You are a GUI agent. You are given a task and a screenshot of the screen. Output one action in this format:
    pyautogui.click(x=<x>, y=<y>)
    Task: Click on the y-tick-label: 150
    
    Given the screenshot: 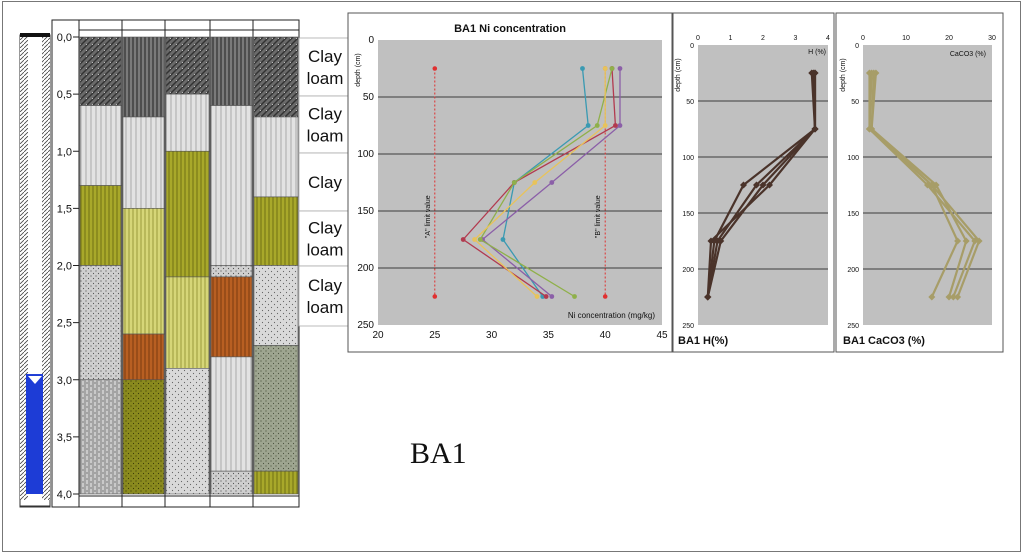 What is the action you would take?
    pyautogui.click(x=365, y=211)
    